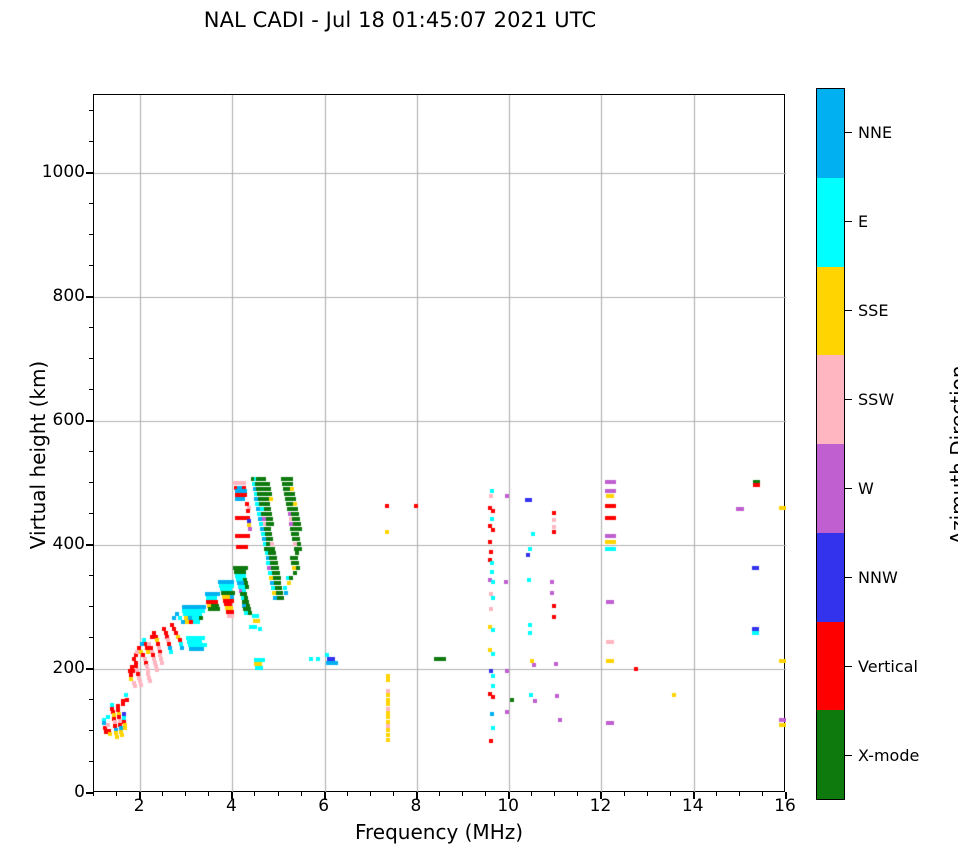 The image size is (958, 857). I want to click on x-tick-label: 14, so click(692, 806).